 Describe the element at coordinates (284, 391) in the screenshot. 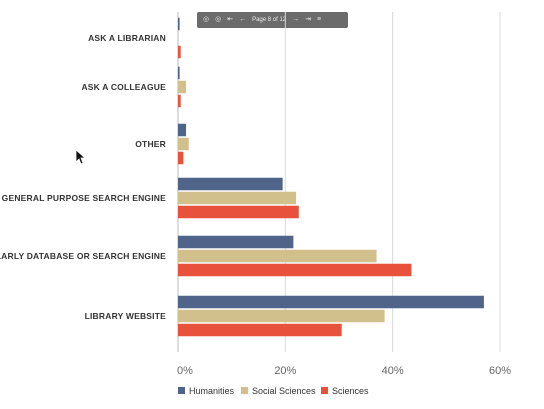

I see `legend-label: Social Sciences` at that location.